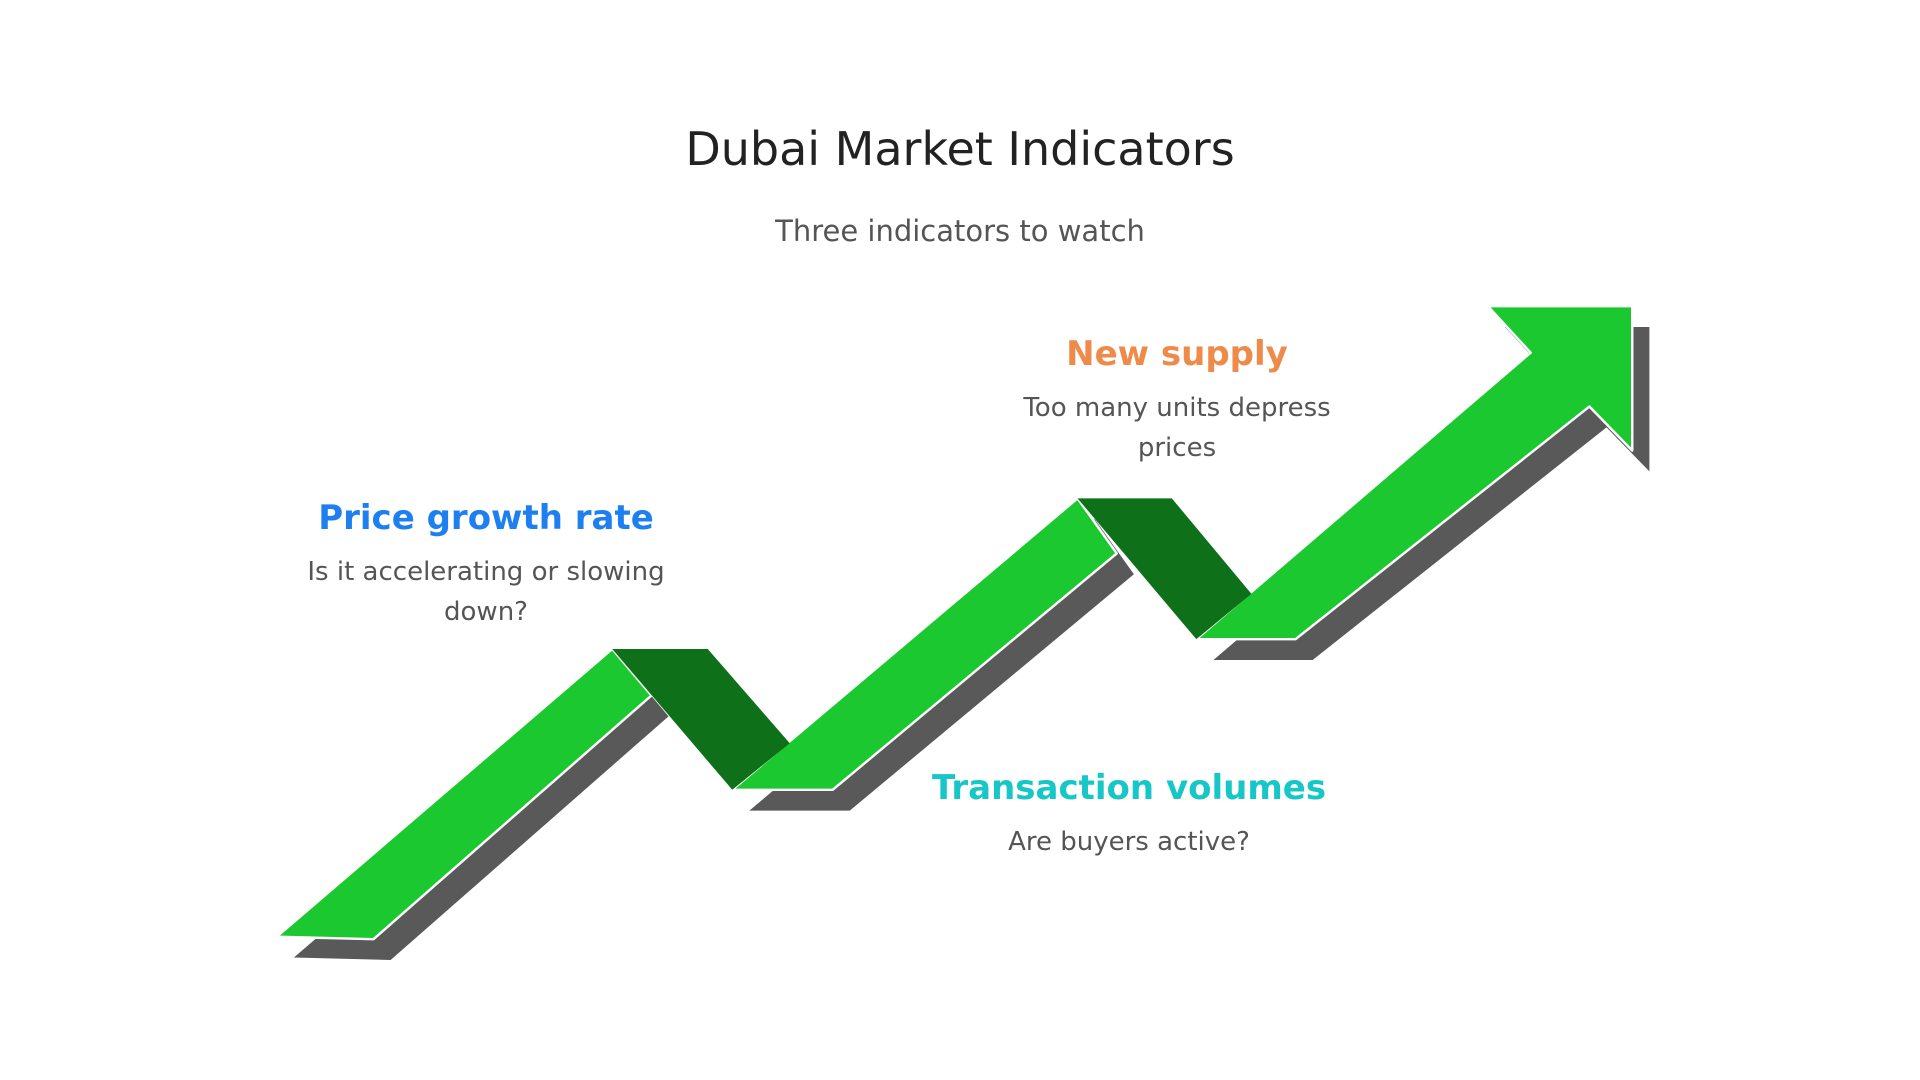 The width and height of the screenshot is (1920, 1080). I want to click on subtitle: Three indicators to watch, so click(960, 231).